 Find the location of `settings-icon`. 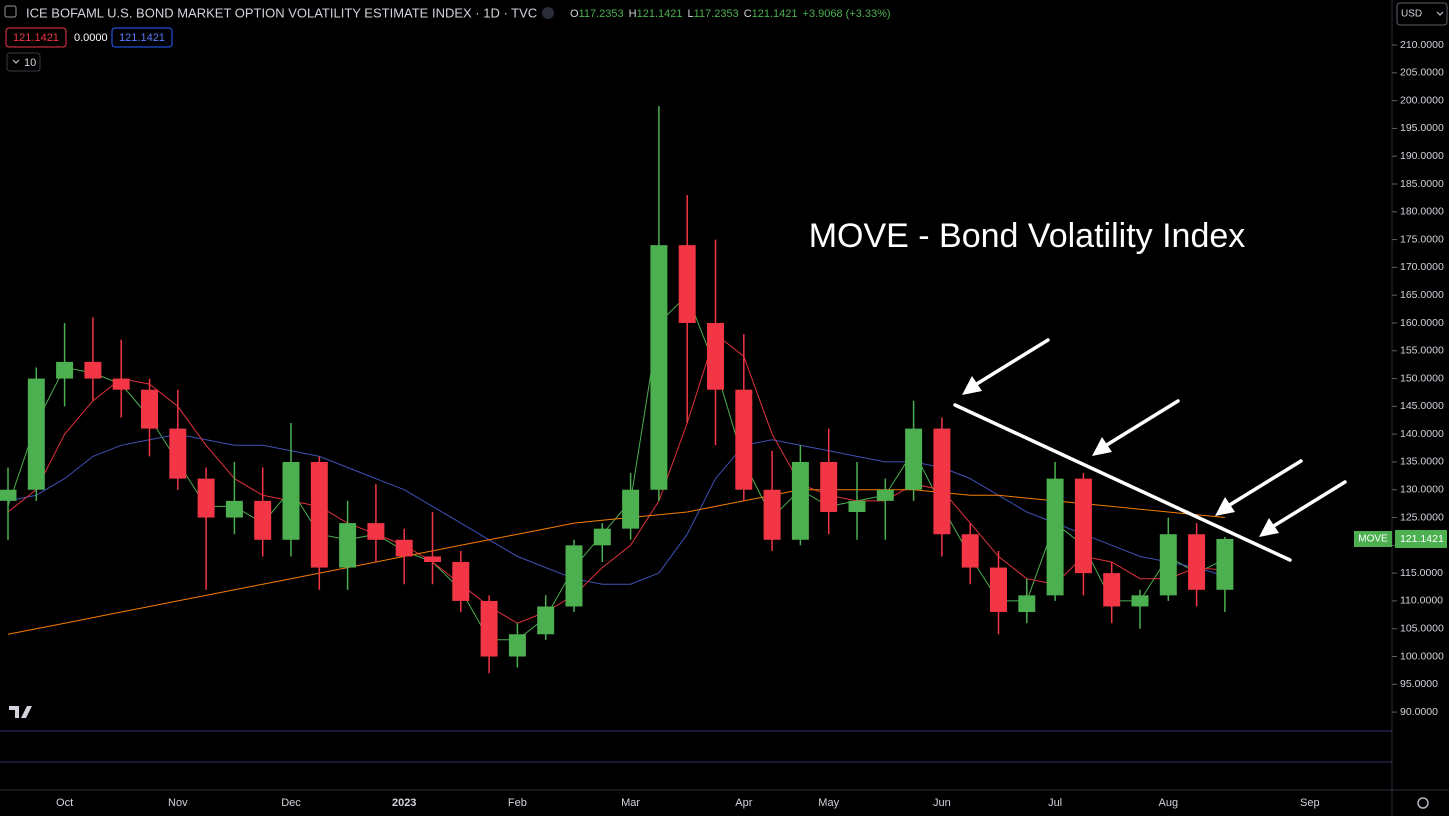

settings-icon is located at coordinates (1423, 803).